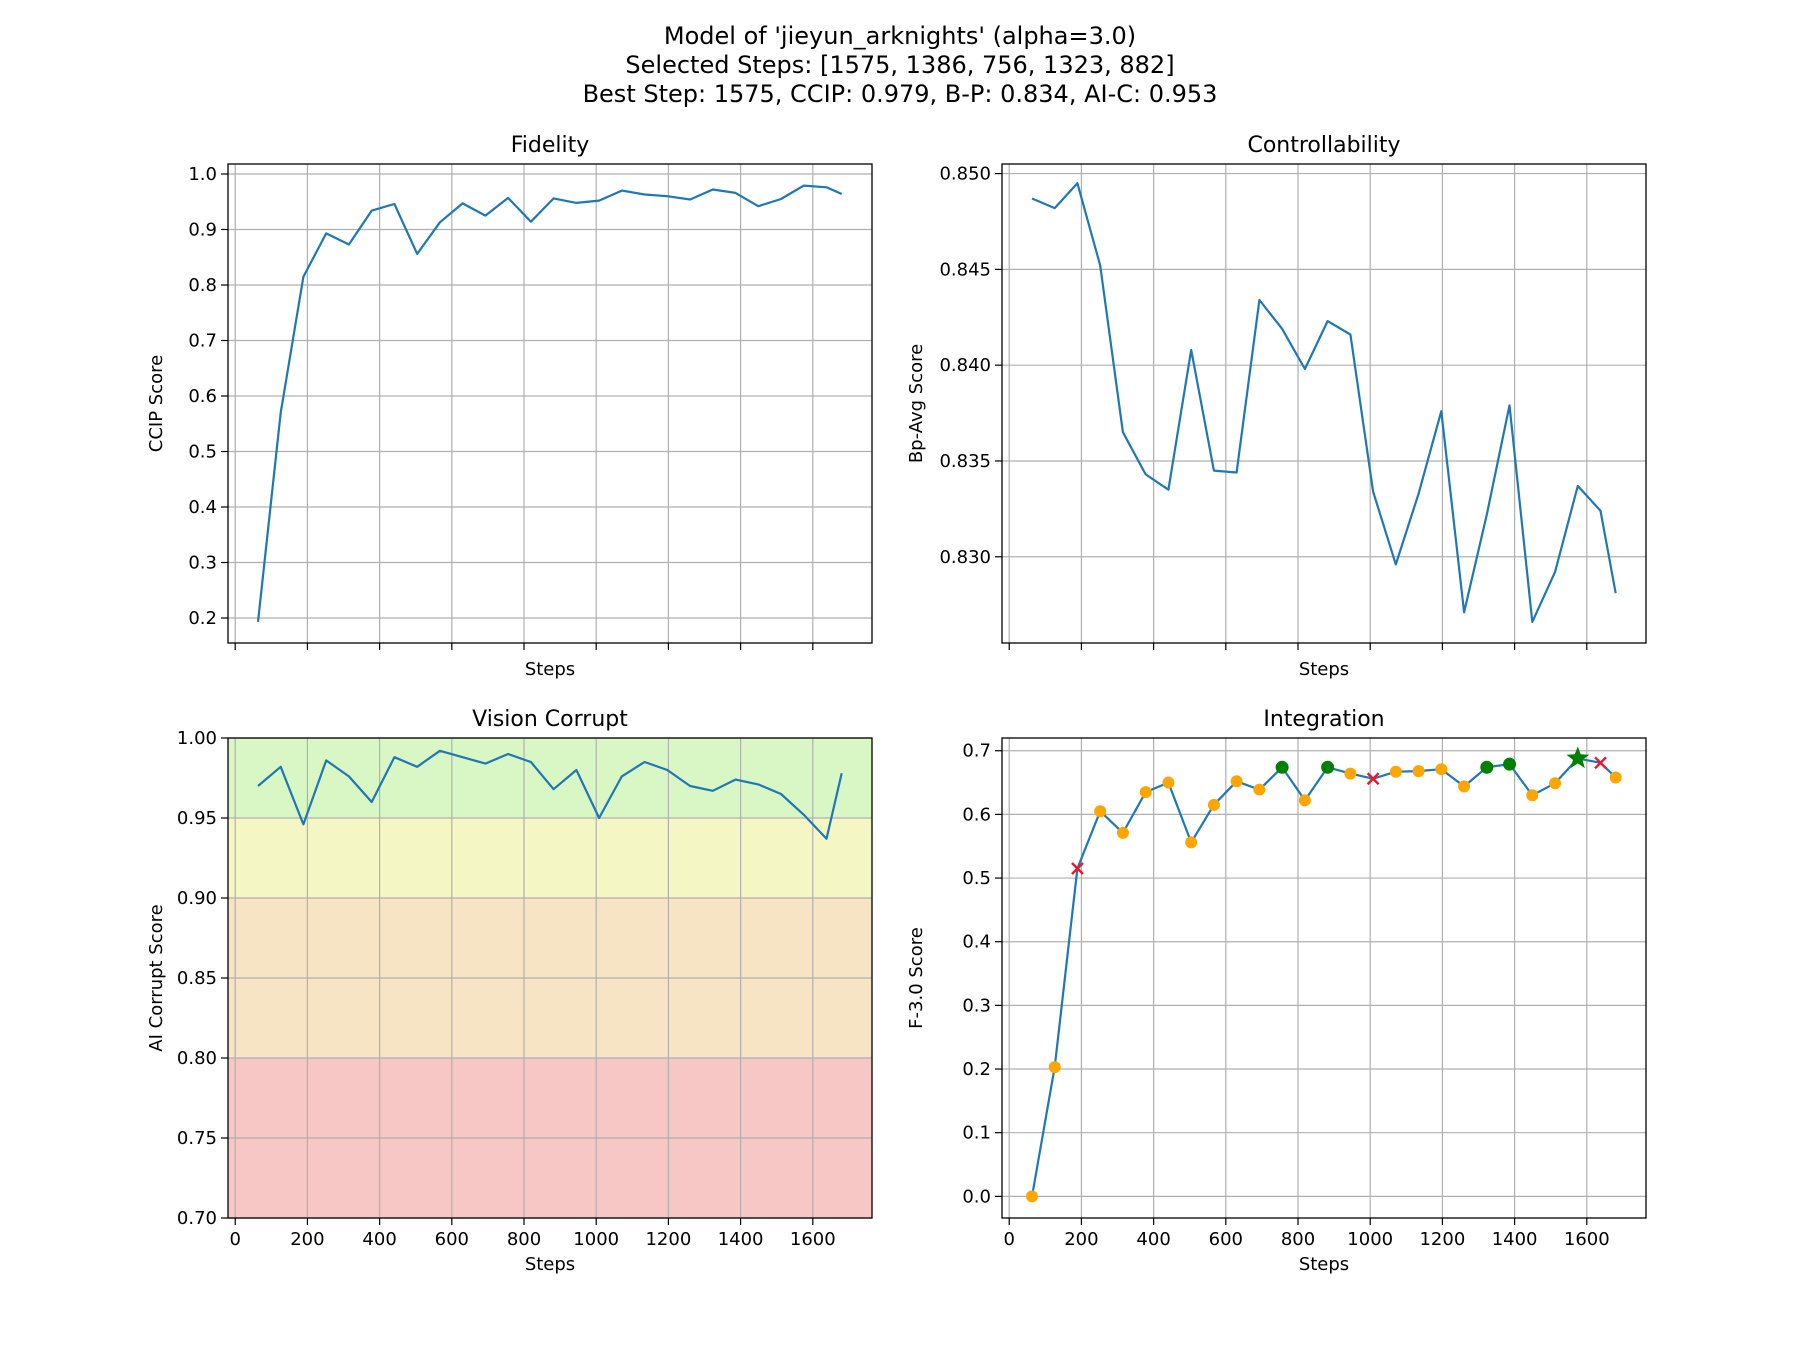 This screenshot has width=1800, height=1350. I want to click on y-tick-label: 0.70, so click(197, 1218).